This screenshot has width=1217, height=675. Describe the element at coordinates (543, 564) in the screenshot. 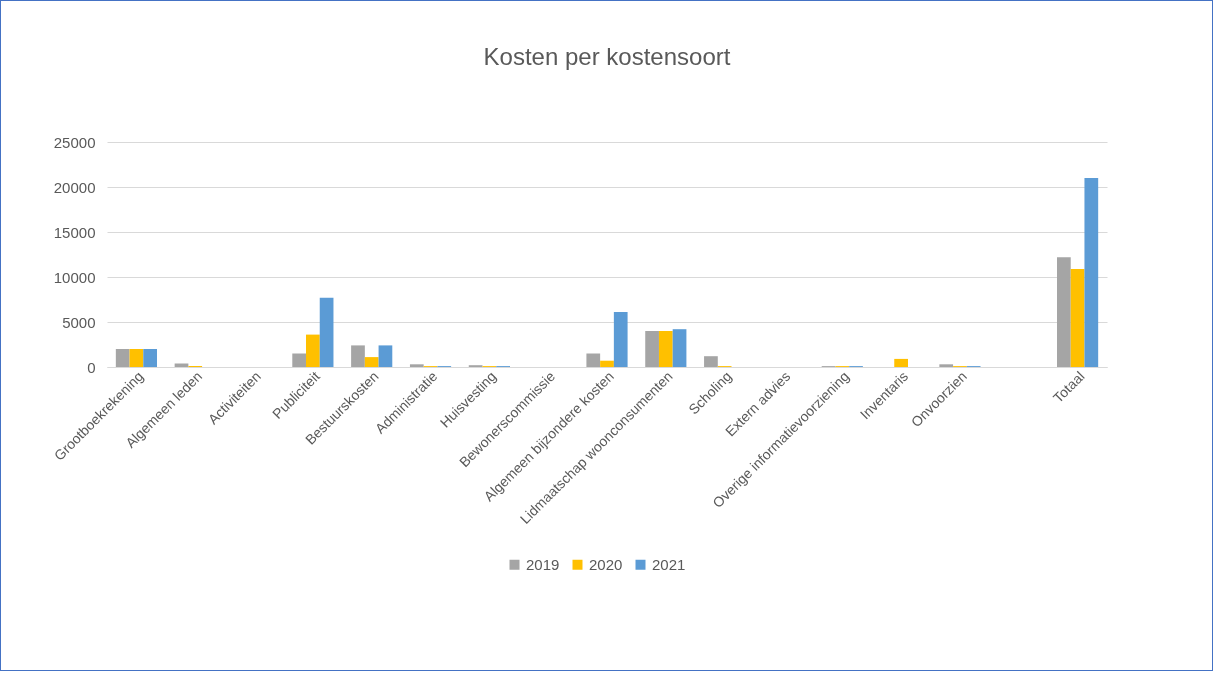

I see `legend-label: 2019` at that location.